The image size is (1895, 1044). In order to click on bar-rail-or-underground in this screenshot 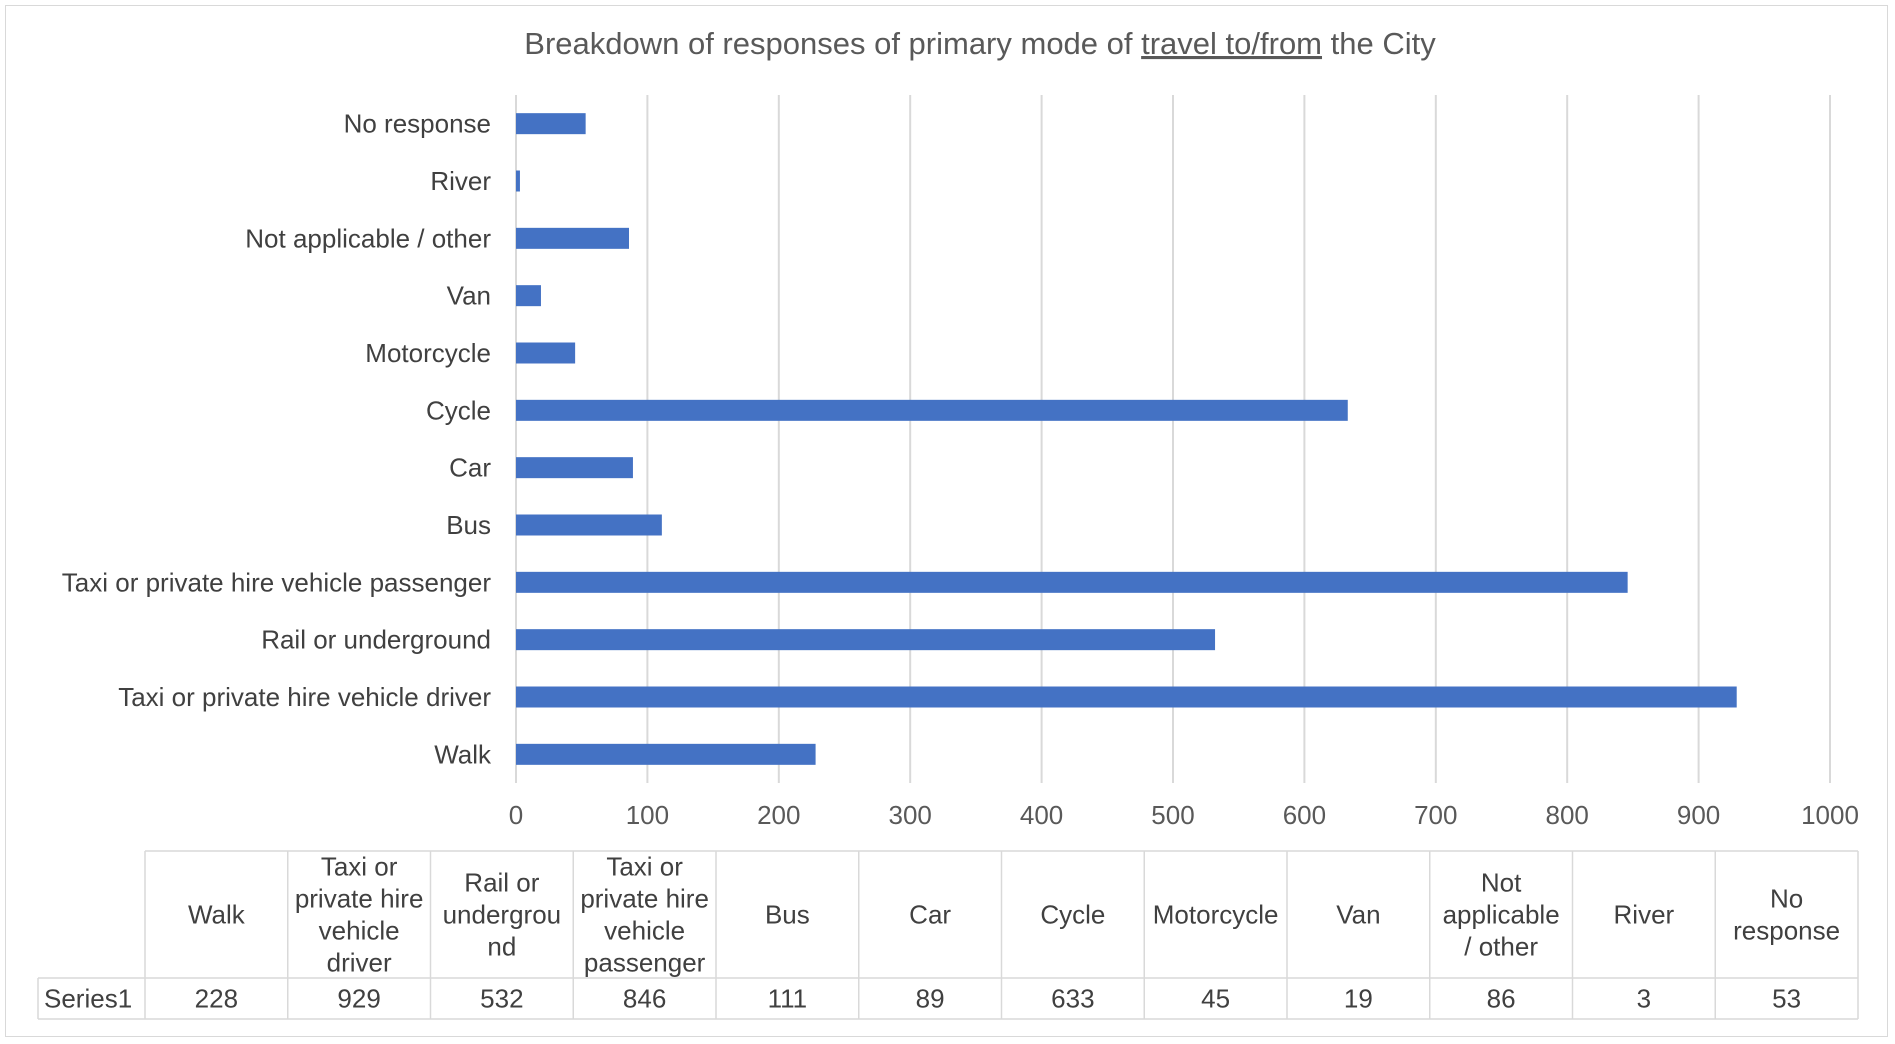, I will do `click(866, 640)`.